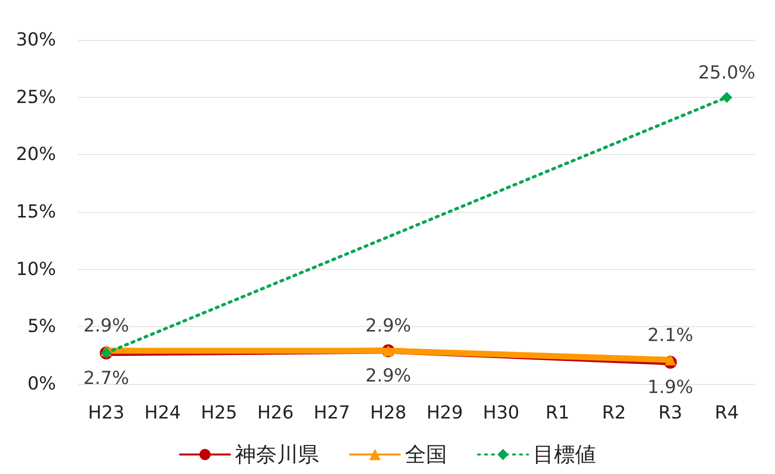 The height and width of the screenshot is (474, 775). I want to click on data-label: 2.7%, so click(106, 379).